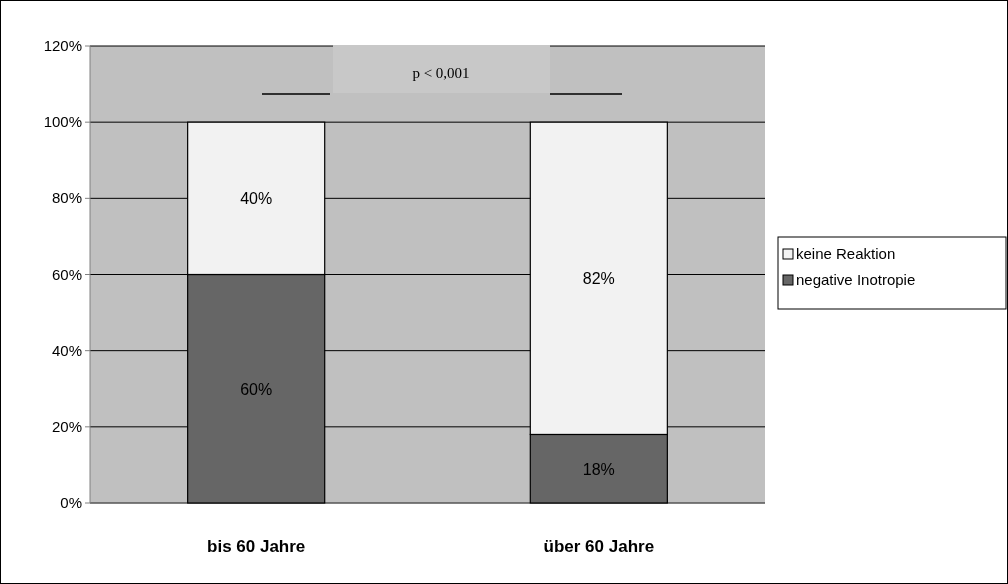 The width and height of the screenshot is (1008, 584). Describe the element at coordinates (256, 199) in the screenshot. I see `data-label: 40%` at that location.